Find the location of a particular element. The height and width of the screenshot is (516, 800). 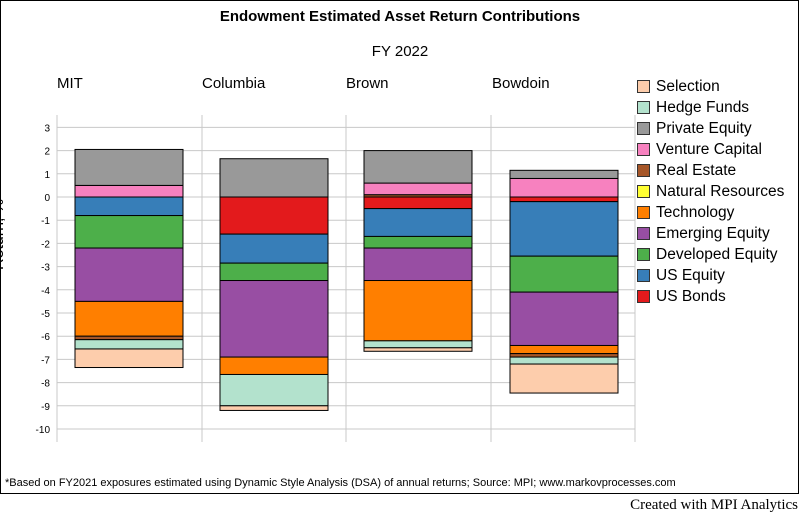

bar-segment-brown-venture-capital is located at coordinates (418, 189).